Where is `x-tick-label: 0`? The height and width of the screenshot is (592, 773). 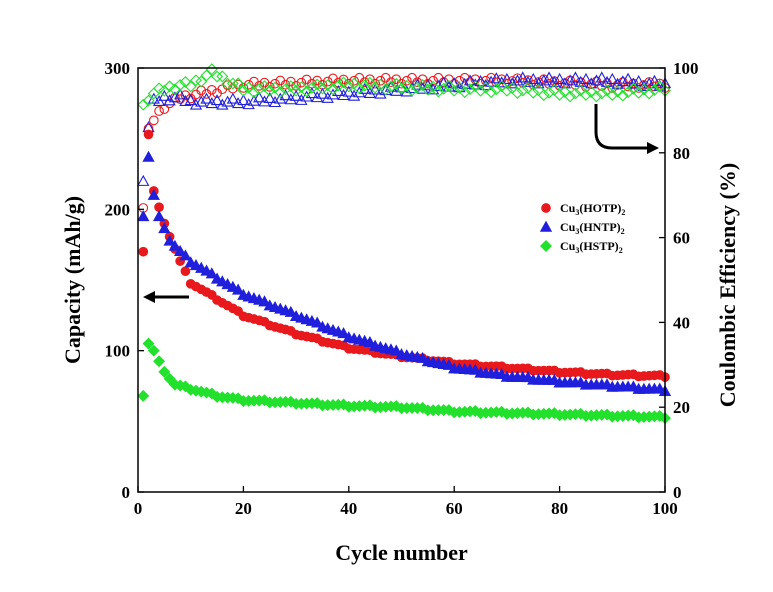 x-tick-label: 0 is located at coordinates (138, 508).